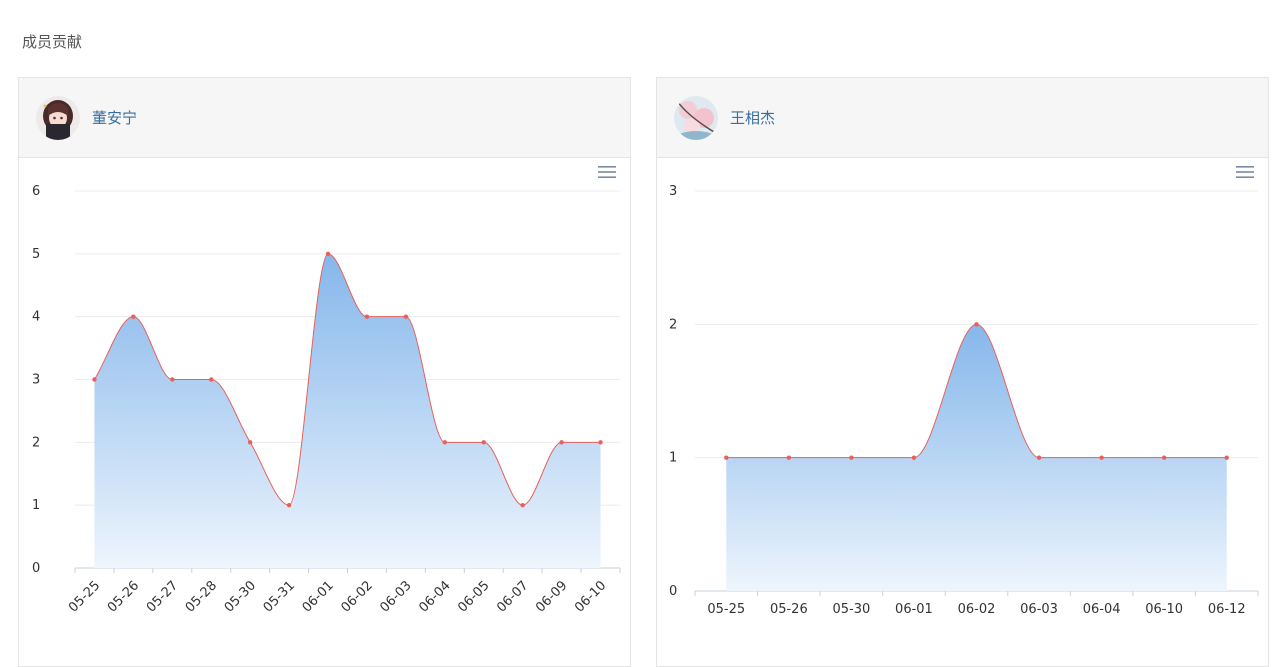 Image resolution: width=1279 pixels, height=667 pixels. Describe the element at coordinates (473, 596) in the screenshot. I see `x-tick-label: 06-05` at that location.